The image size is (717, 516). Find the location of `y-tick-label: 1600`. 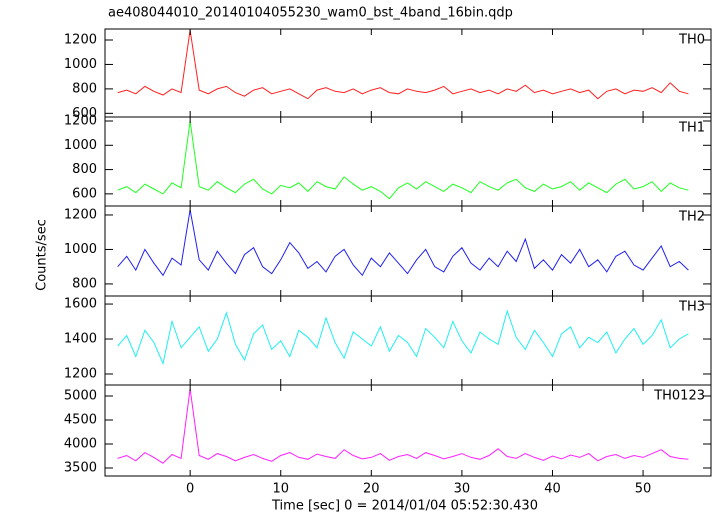

y-tick-label: 1600 is located at coordinates (80, 304).